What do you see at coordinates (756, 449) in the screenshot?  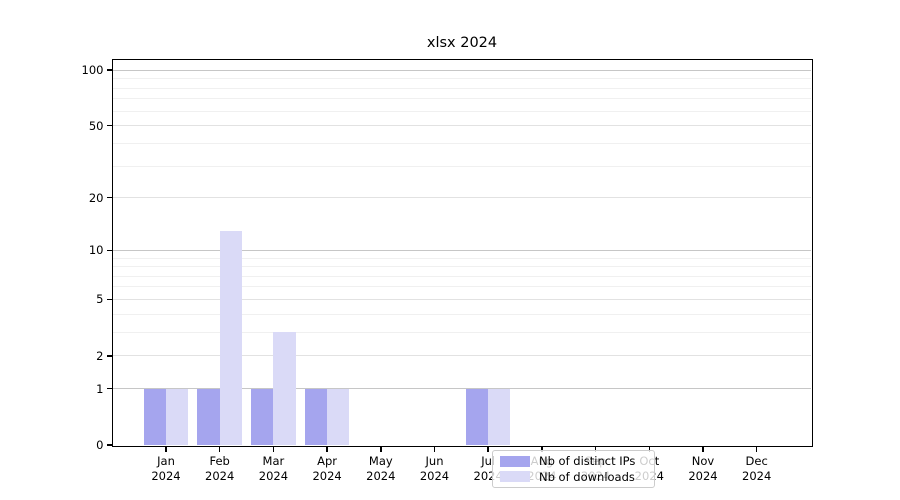 I see `x-tick-mark-dec-2024` at bounding box center [756, 449].